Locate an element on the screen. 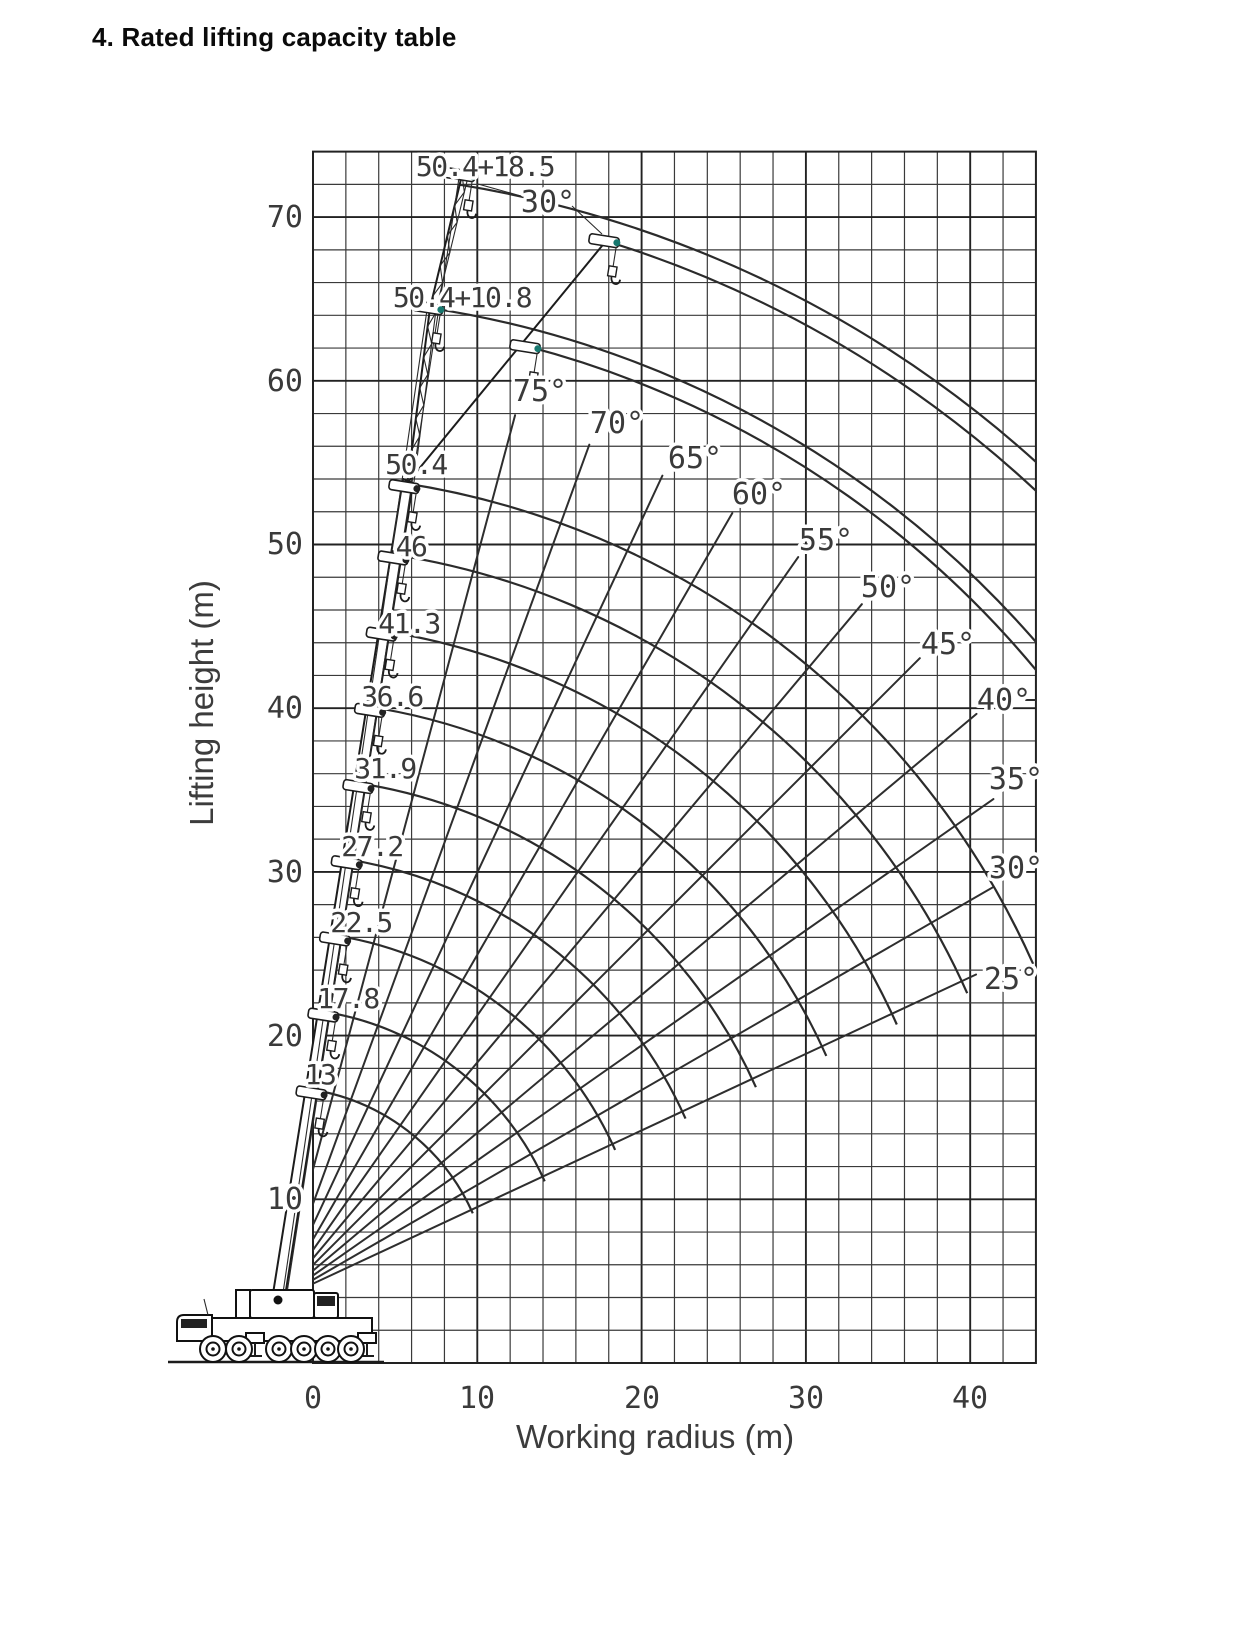  y-axis-title: Lifting height (m) is located at coordinates (201, 703).